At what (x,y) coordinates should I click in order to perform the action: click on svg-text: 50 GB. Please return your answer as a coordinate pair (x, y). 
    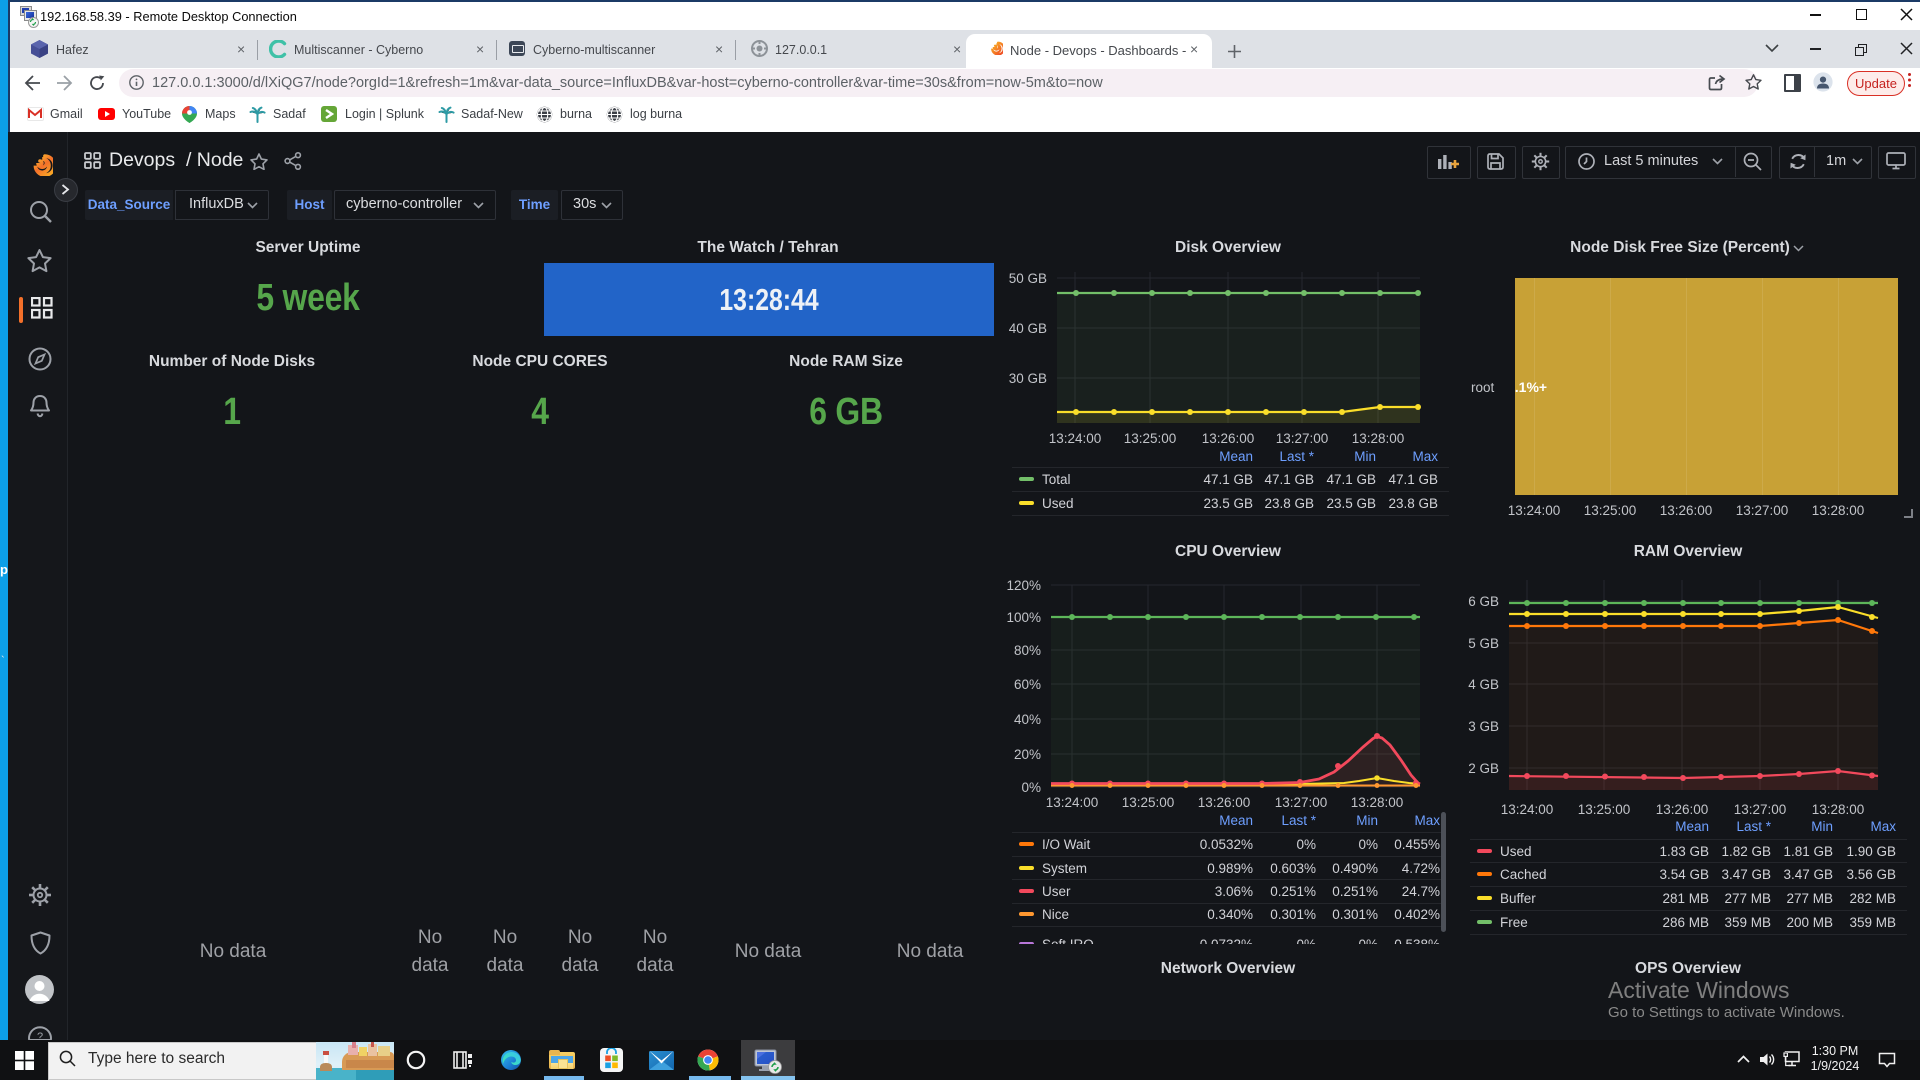
    Looking at the image, I should click on (1028, 278).